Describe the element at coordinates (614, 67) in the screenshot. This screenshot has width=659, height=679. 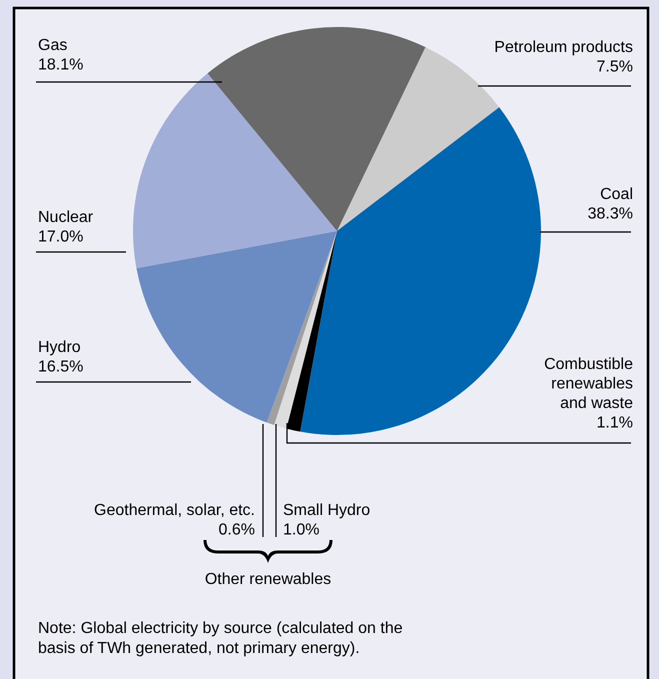
I see `data-label: 7.5%` at that location.